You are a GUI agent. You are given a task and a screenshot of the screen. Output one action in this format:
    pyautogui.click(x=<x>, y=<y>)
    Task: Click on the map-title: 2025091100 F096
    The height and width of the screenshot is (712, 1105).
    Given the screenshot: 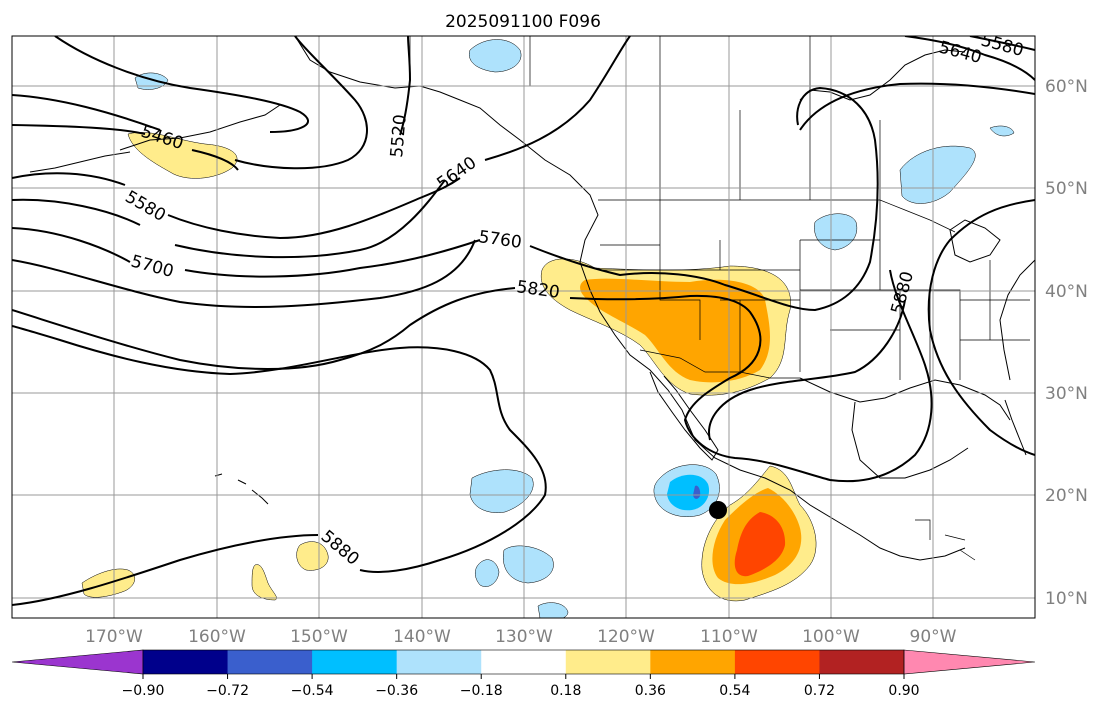 What is the action you would take?
    pyautogui.click(x=523, y=22)
    